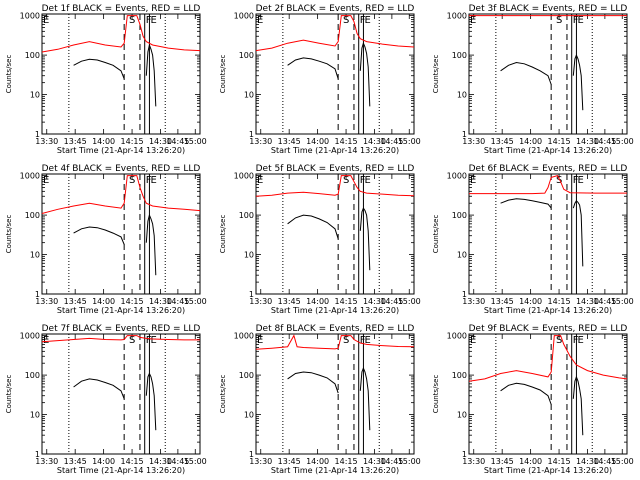  Describe the element at coordinates (335, 169) in the screenshot. I see `chart-title: Det 5f BLACK = Events, RED = LLD` at that location.